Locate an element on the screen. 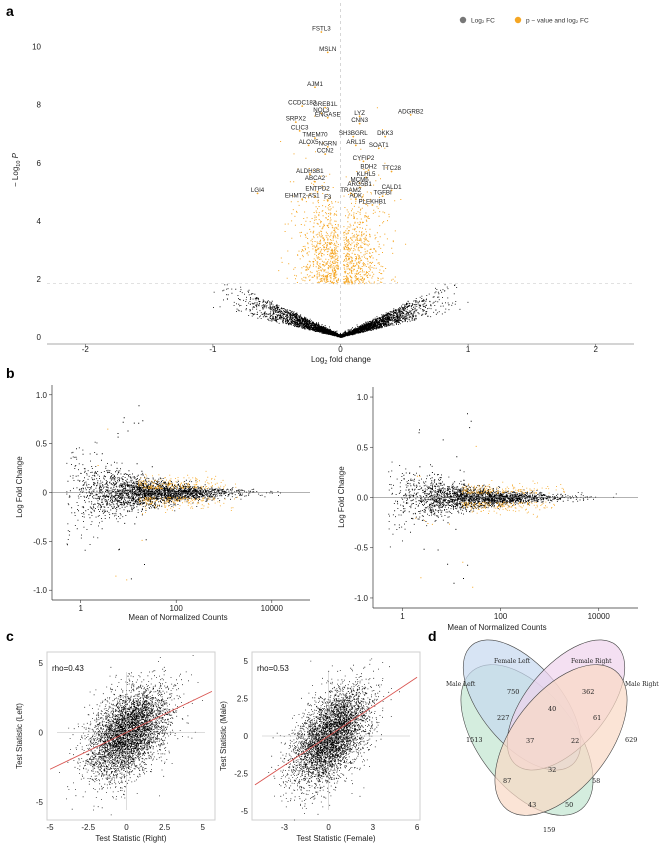  gene-point-engase is located at coordinates (327, 117).